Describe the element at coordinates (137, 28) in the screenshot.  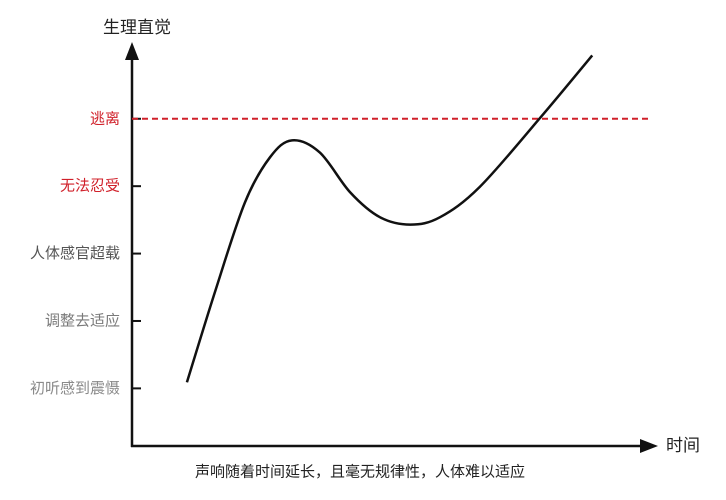
I see `y-axis-label: 生理直觉` at that location.